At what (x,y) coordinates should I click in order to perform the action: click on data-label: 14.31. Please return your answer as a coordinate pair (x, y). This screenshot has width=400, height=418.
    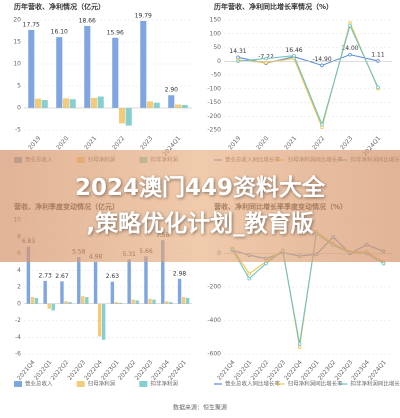
    Looking at the image, I should click on (237, 51).